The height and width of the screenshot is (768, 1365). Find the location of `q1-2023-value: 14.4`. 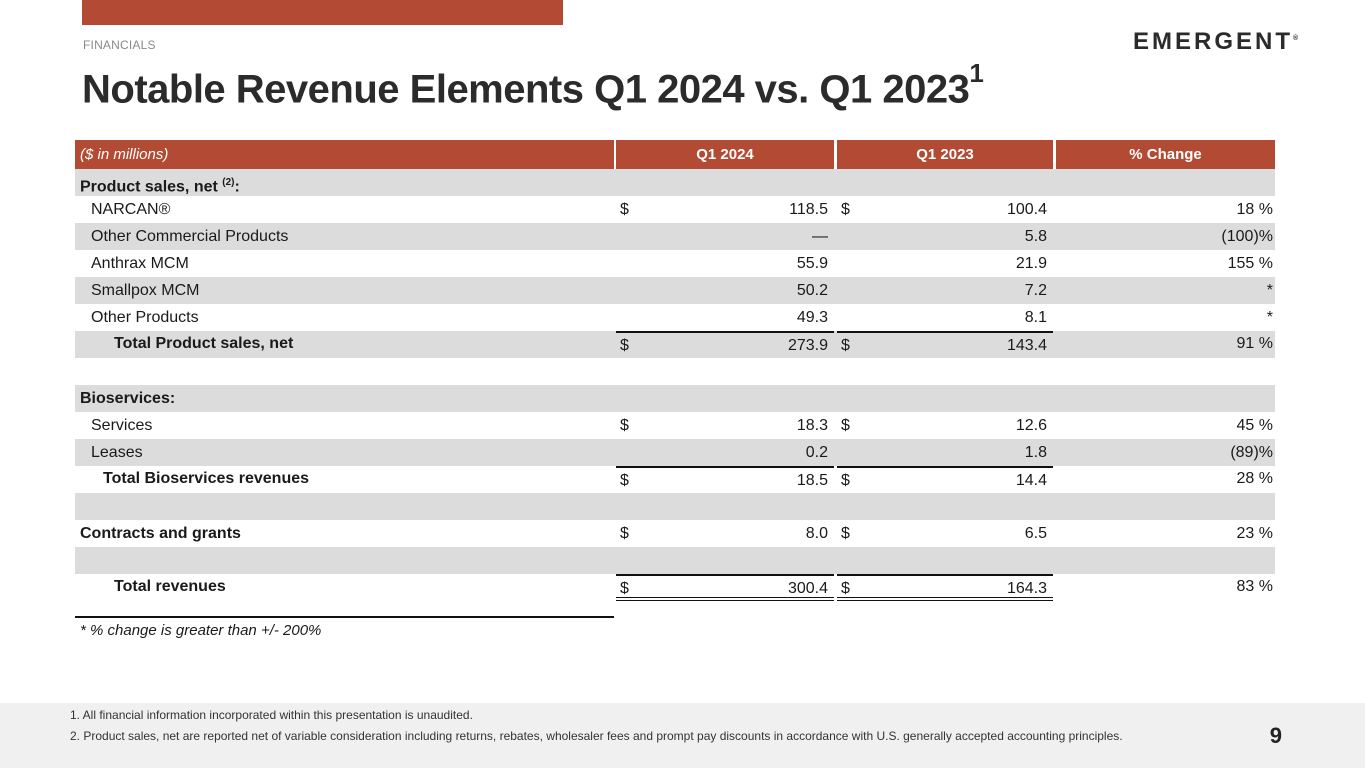

q1-2023-value: 14.4 is located at coordinates (1031, 480).